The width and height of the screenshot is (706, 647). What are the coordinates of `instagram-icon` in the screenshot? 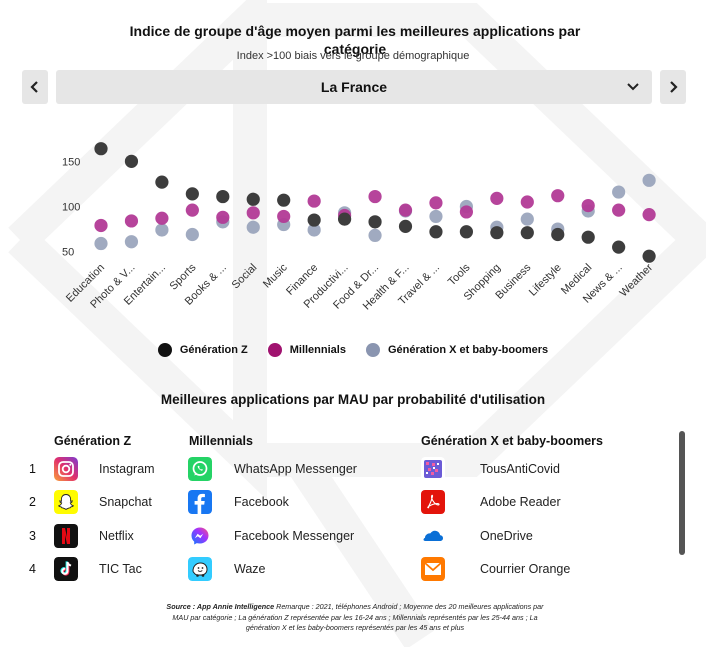 It's located at (66, 469).